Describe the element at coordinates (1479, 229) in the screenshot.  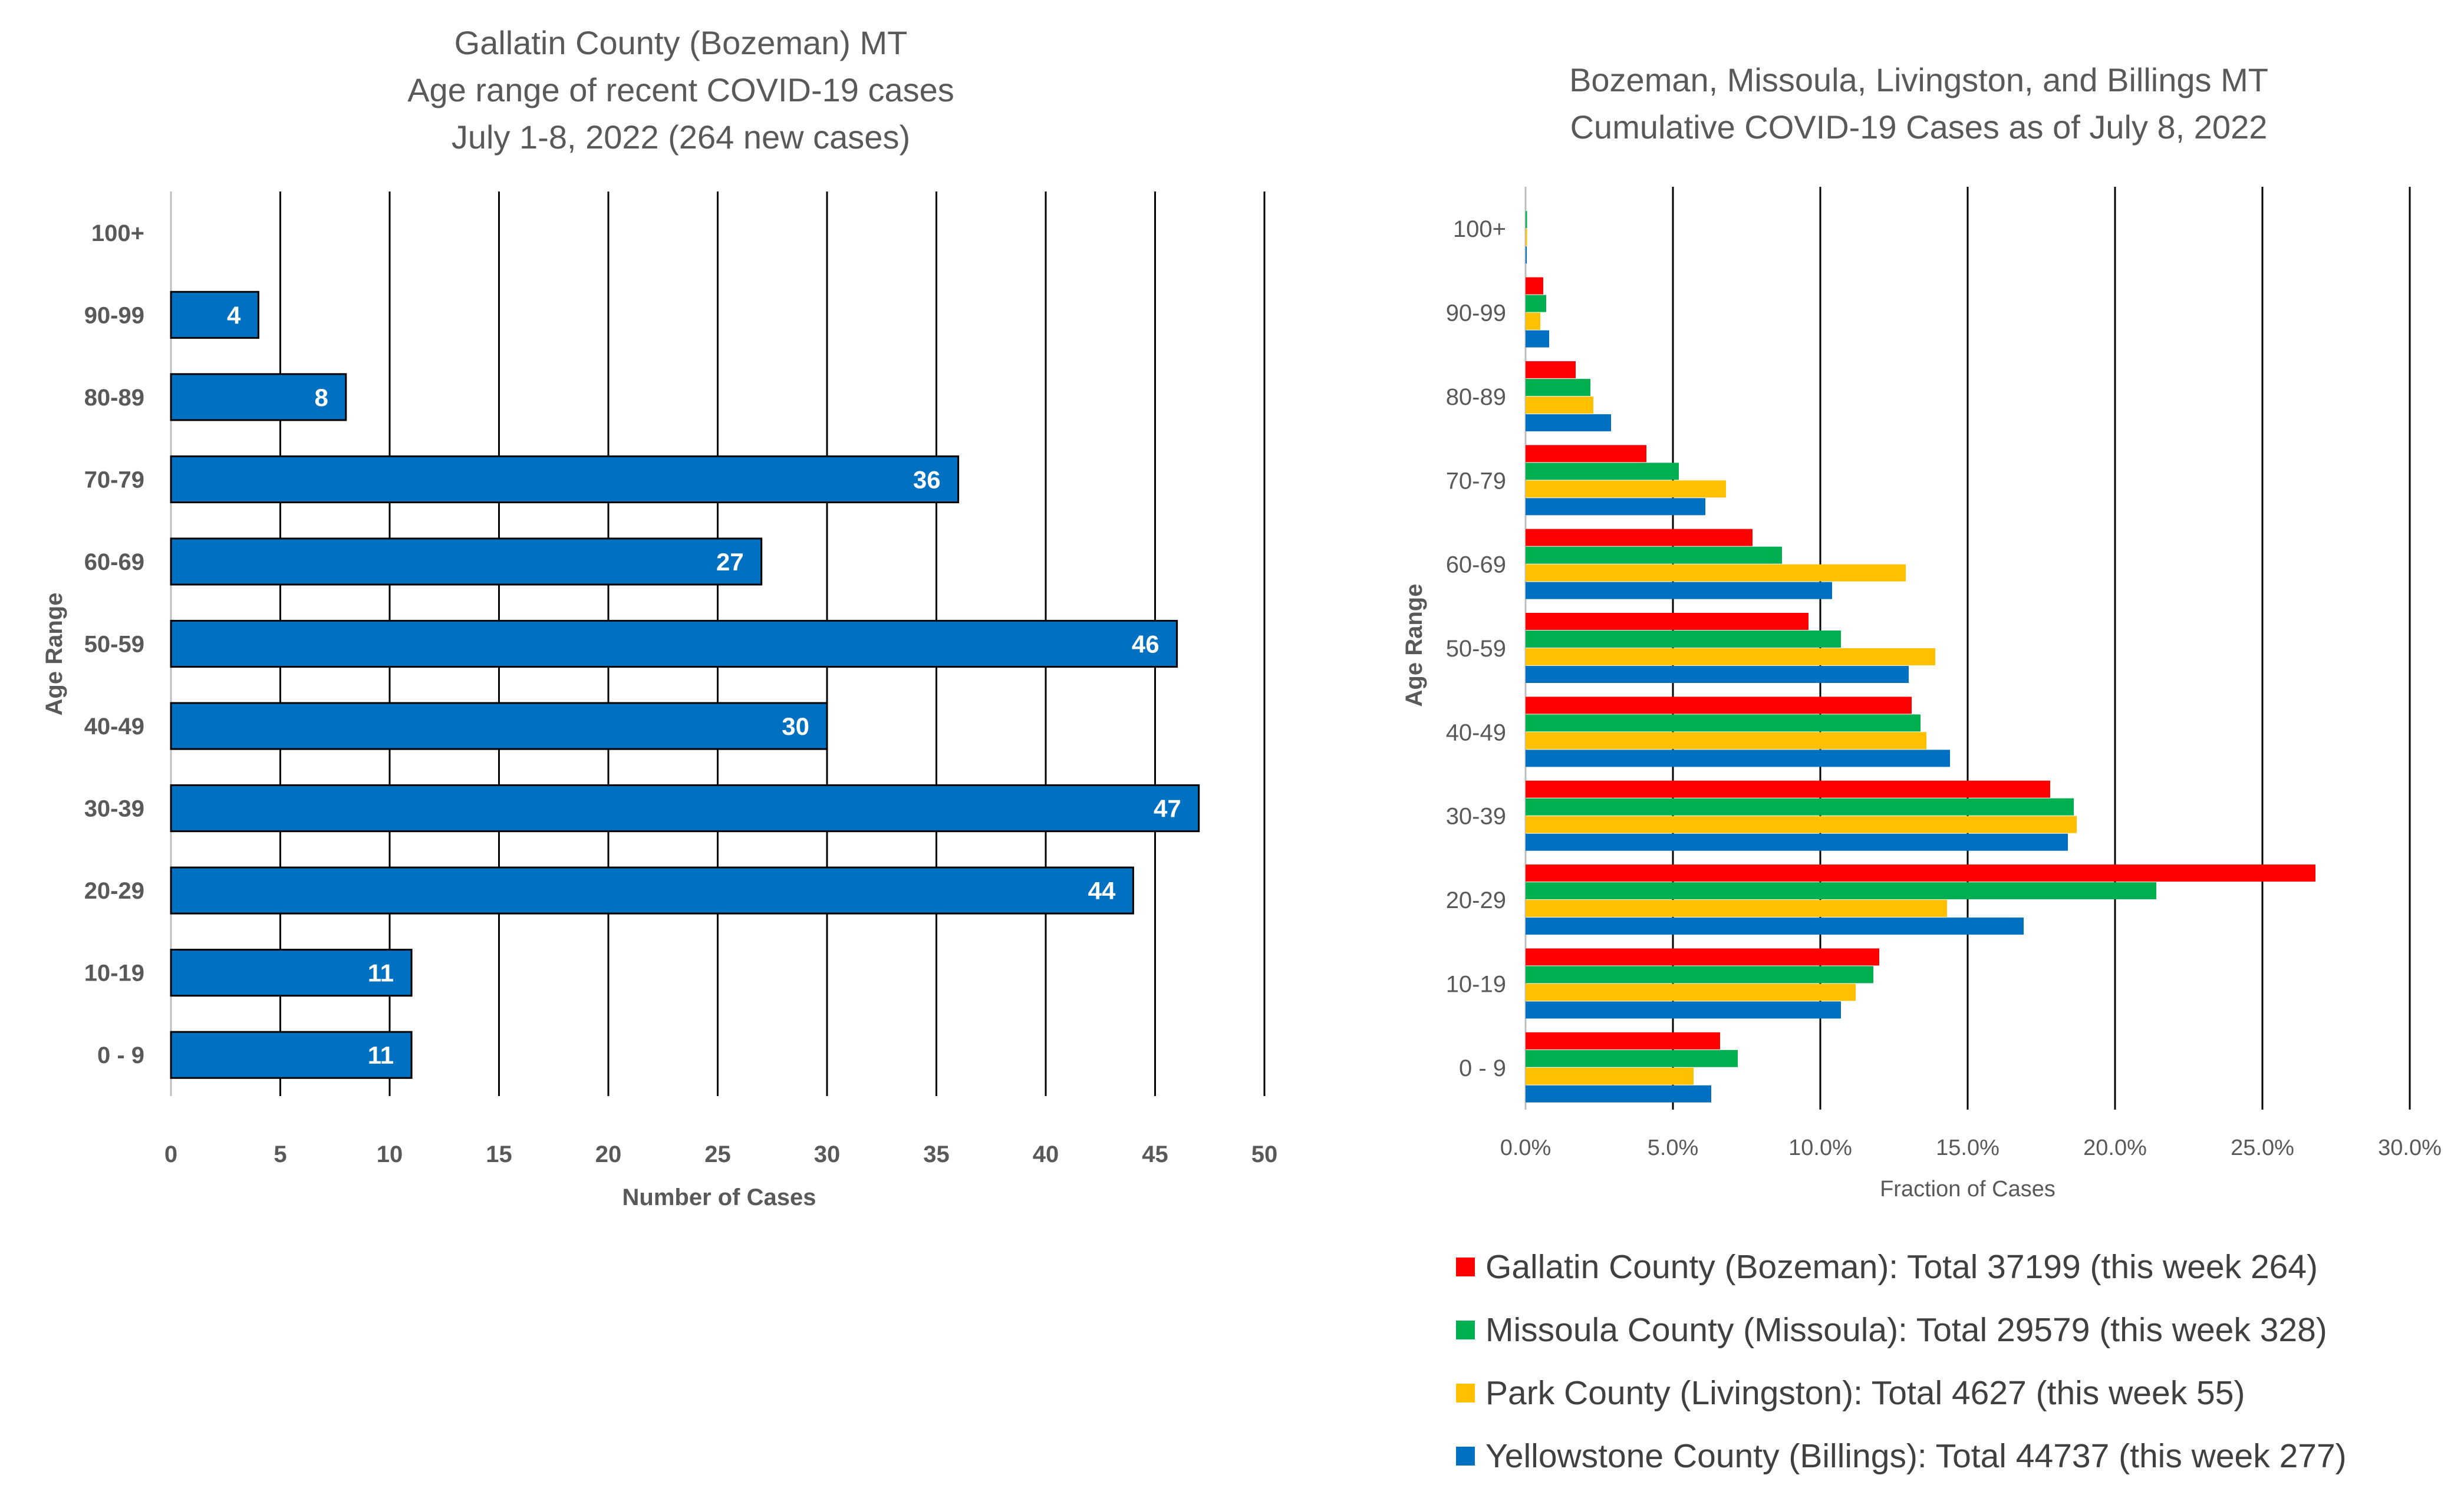
I see `right-y-tick-label-100: 100+` at that location.